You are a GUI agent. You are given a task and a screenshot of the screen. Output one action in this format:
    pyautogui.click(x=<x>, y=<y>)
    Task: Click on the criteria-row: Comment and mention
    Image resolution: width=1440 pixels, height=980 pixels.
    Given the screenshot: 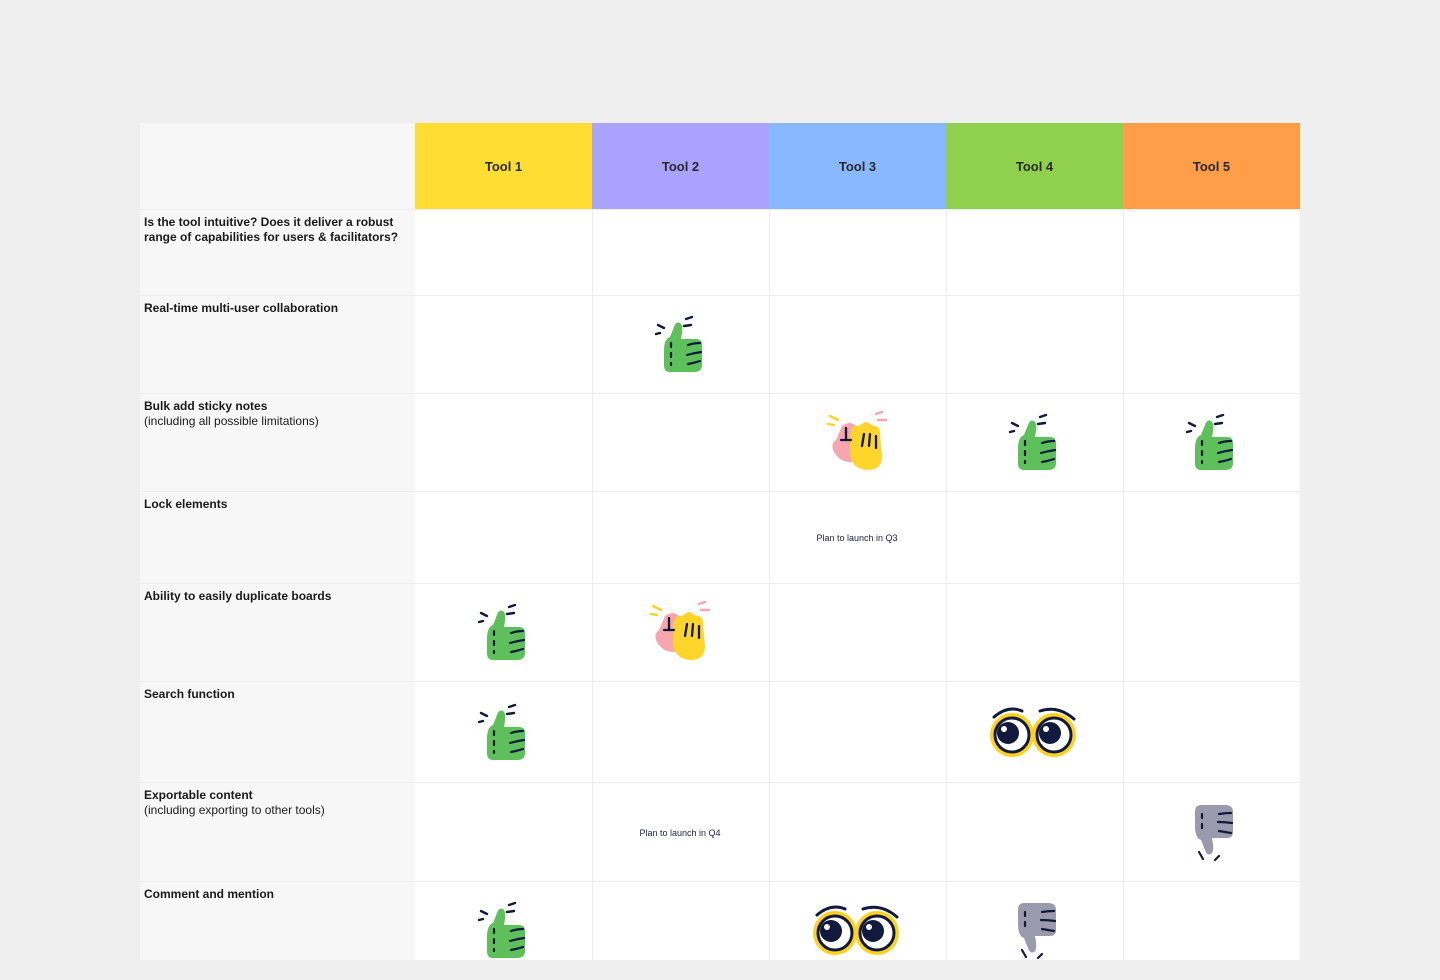 What is the action you would take?
    pyautogui.click(x=720, y=921)
    